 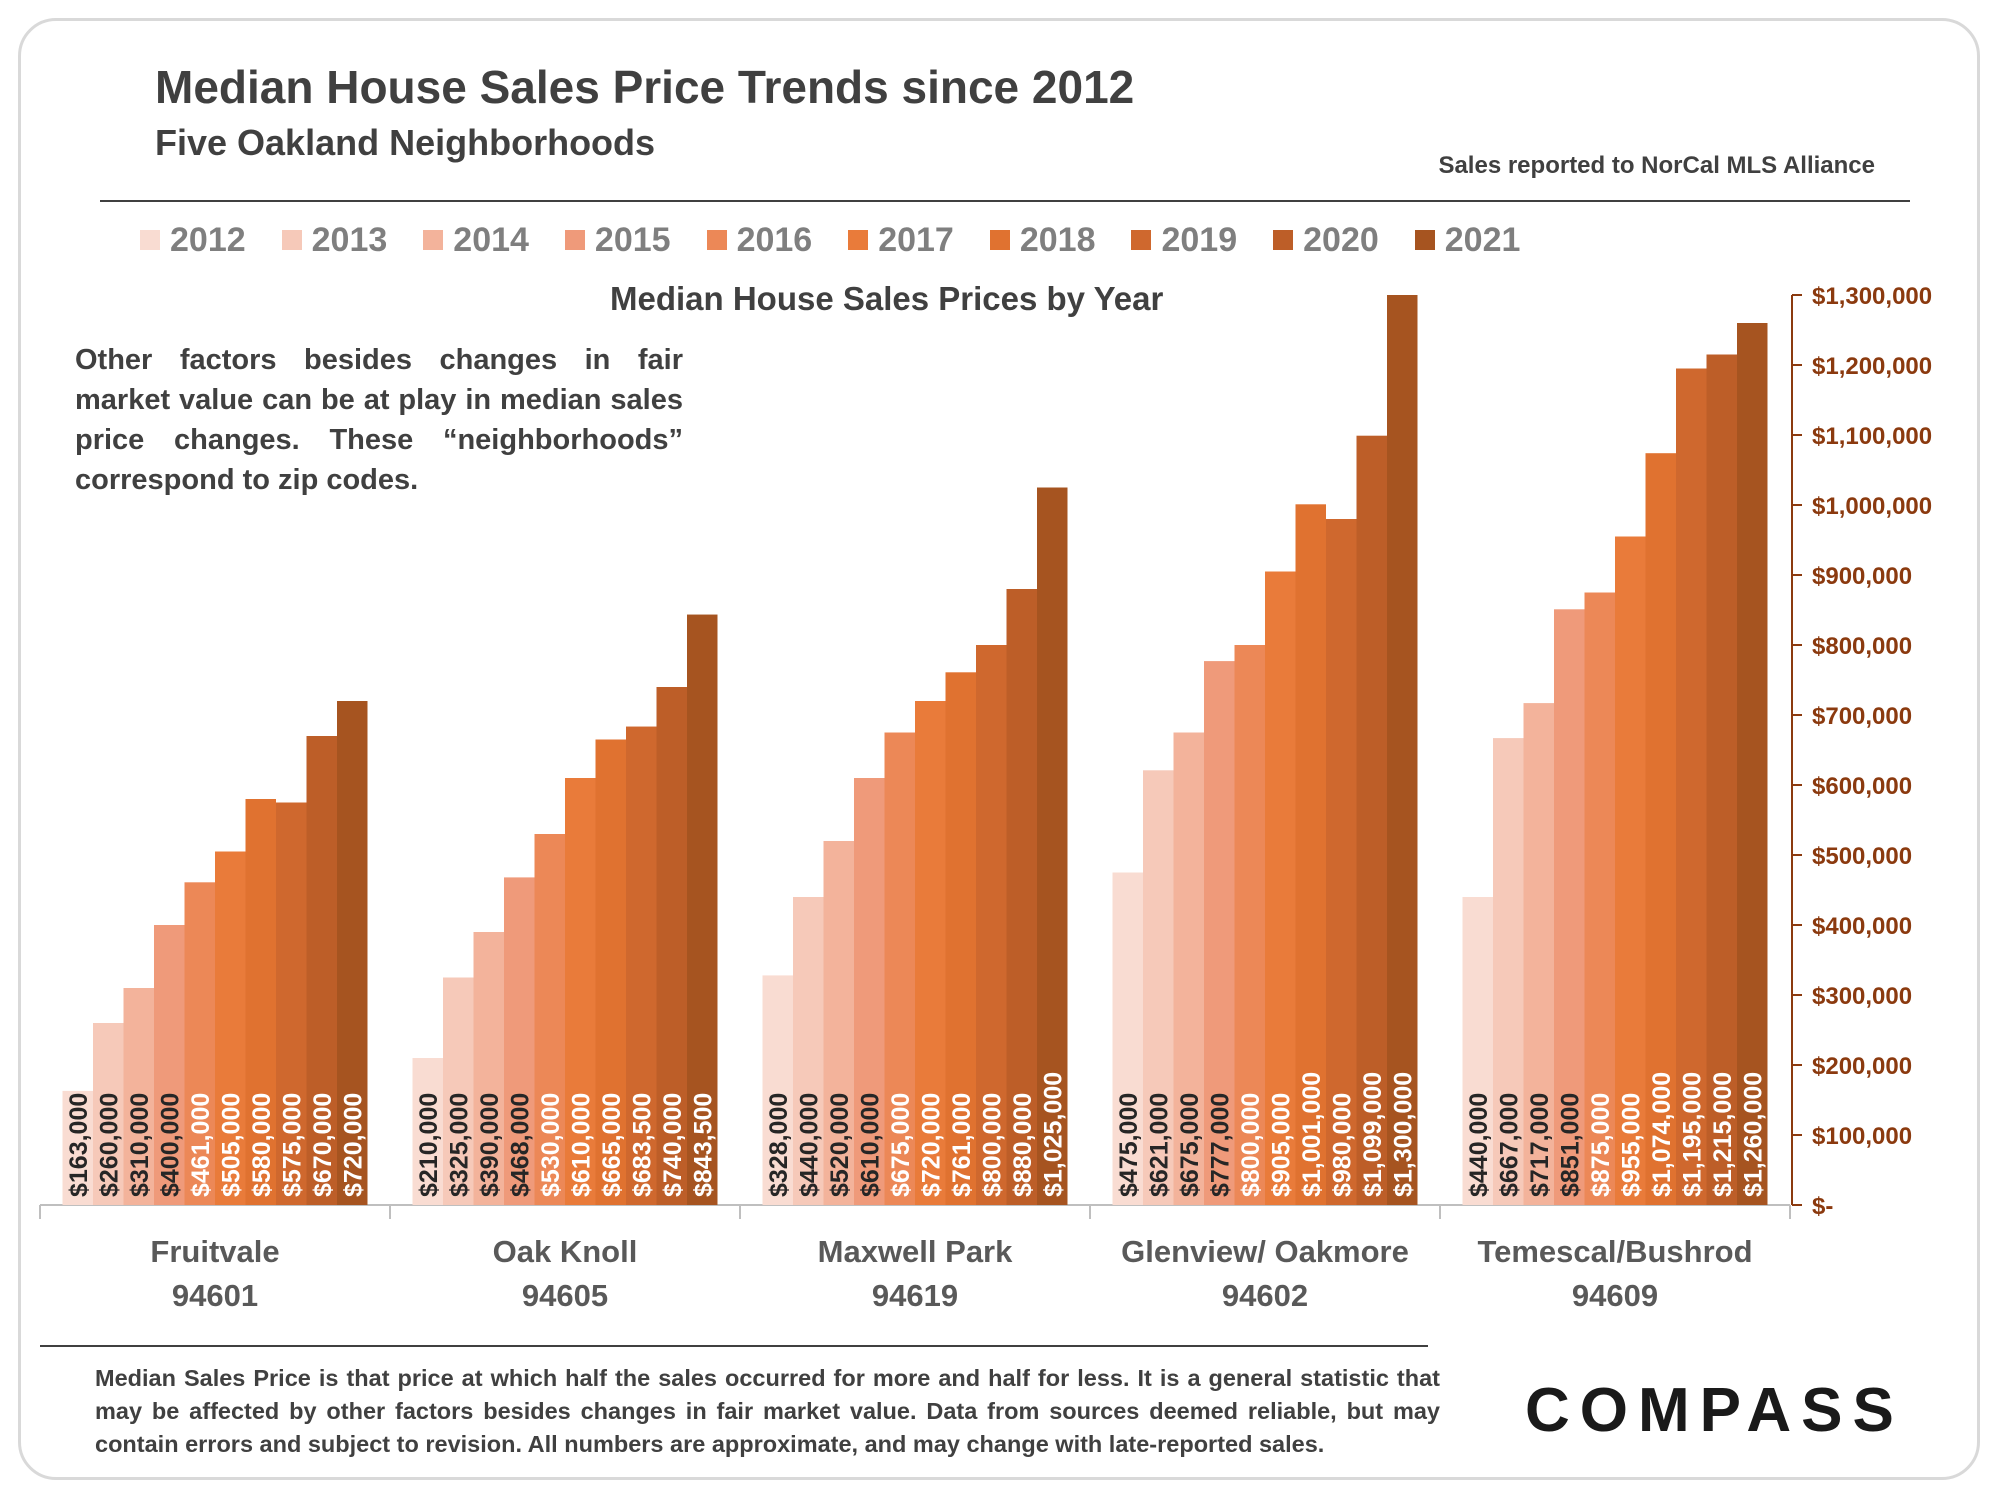 I want to click on legend-item: 2015, so click(x=617, y=240).